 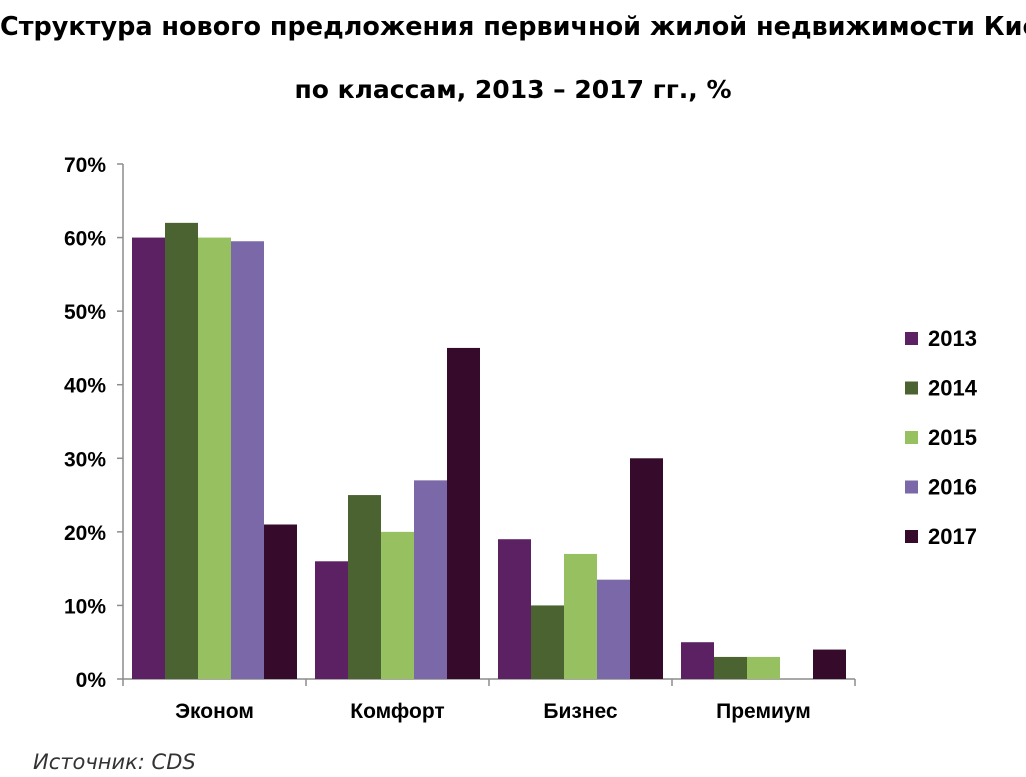 What do you see at coordinates (911, 487) in the screenshot?
I see `legend-swatch-2016` at bounding box center [911, 487].